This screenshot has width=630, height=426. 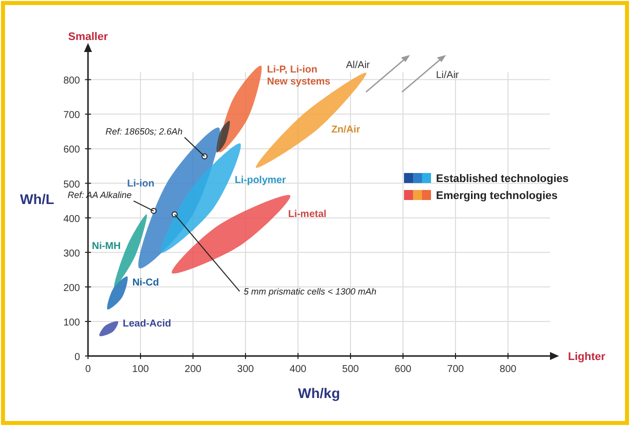 What do you see at coordinates (71, 254) in the screenshot?
I see `y-tick-label: 300` at bounding box center [71, 254].